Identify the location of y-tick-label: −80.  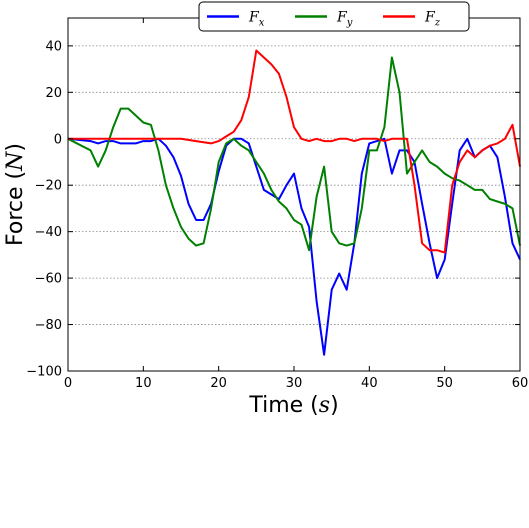
(48, 325).